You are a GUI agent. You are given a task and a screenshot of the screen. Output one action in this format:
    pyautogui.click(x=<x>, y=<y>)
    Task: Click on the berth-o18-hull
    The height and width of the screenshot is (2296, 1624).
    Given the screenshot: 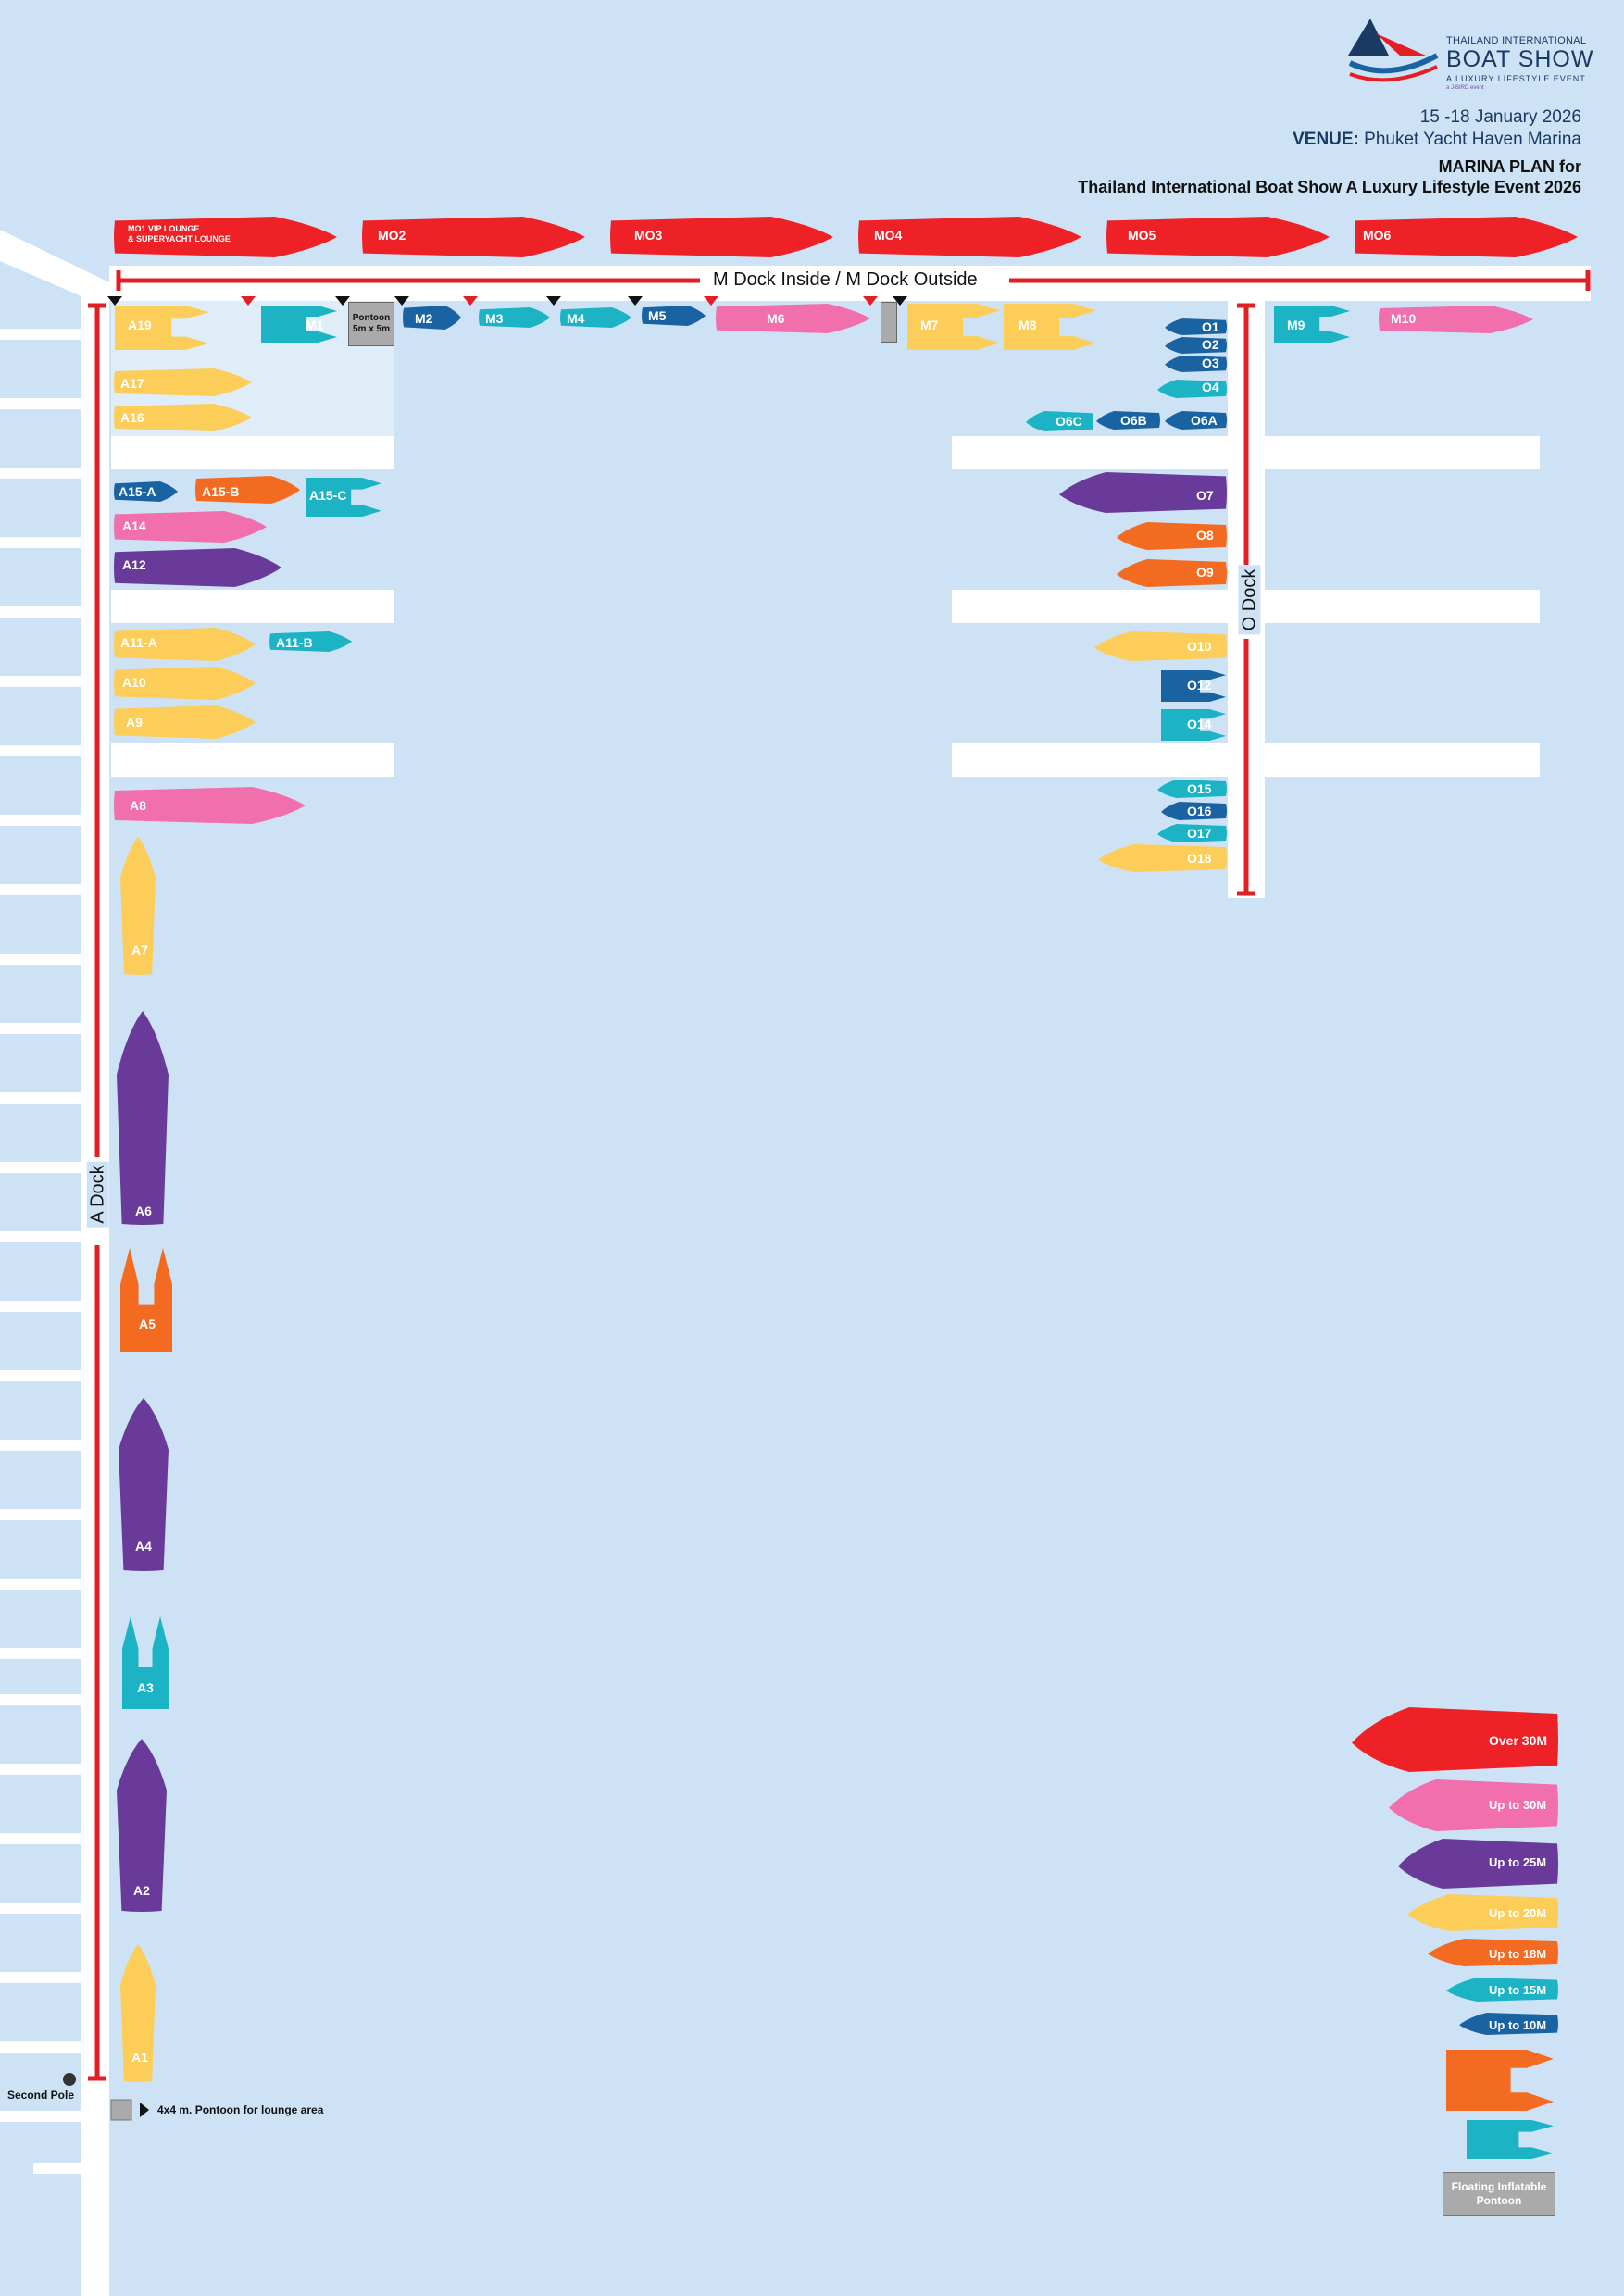 What is the action you would take?
    pyautogui.click(x=1162, y=858)
    